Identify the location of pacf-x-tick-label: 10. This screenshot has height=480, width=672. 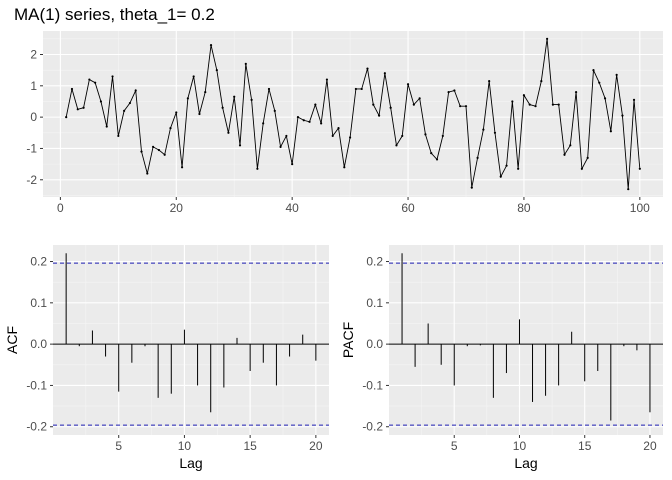
(520, 446).